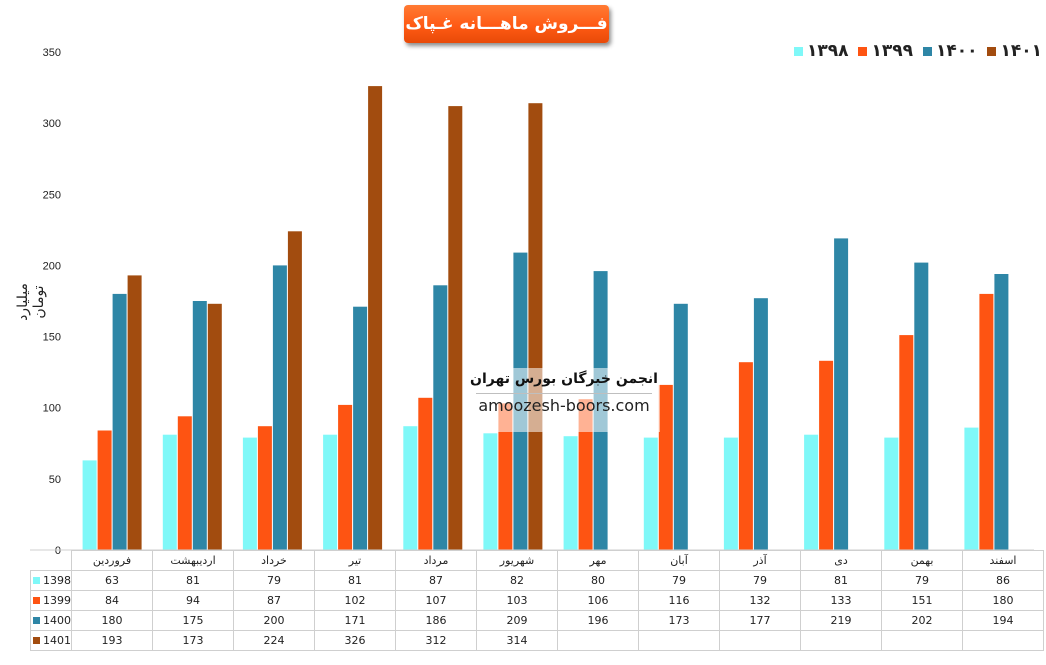 The height and width of the screenshot is (665, 1046). What do you see at coordinates (112, 560) in the screenshot?
I see `x-tick-label: فروردین` at bounding box center [112, 560].